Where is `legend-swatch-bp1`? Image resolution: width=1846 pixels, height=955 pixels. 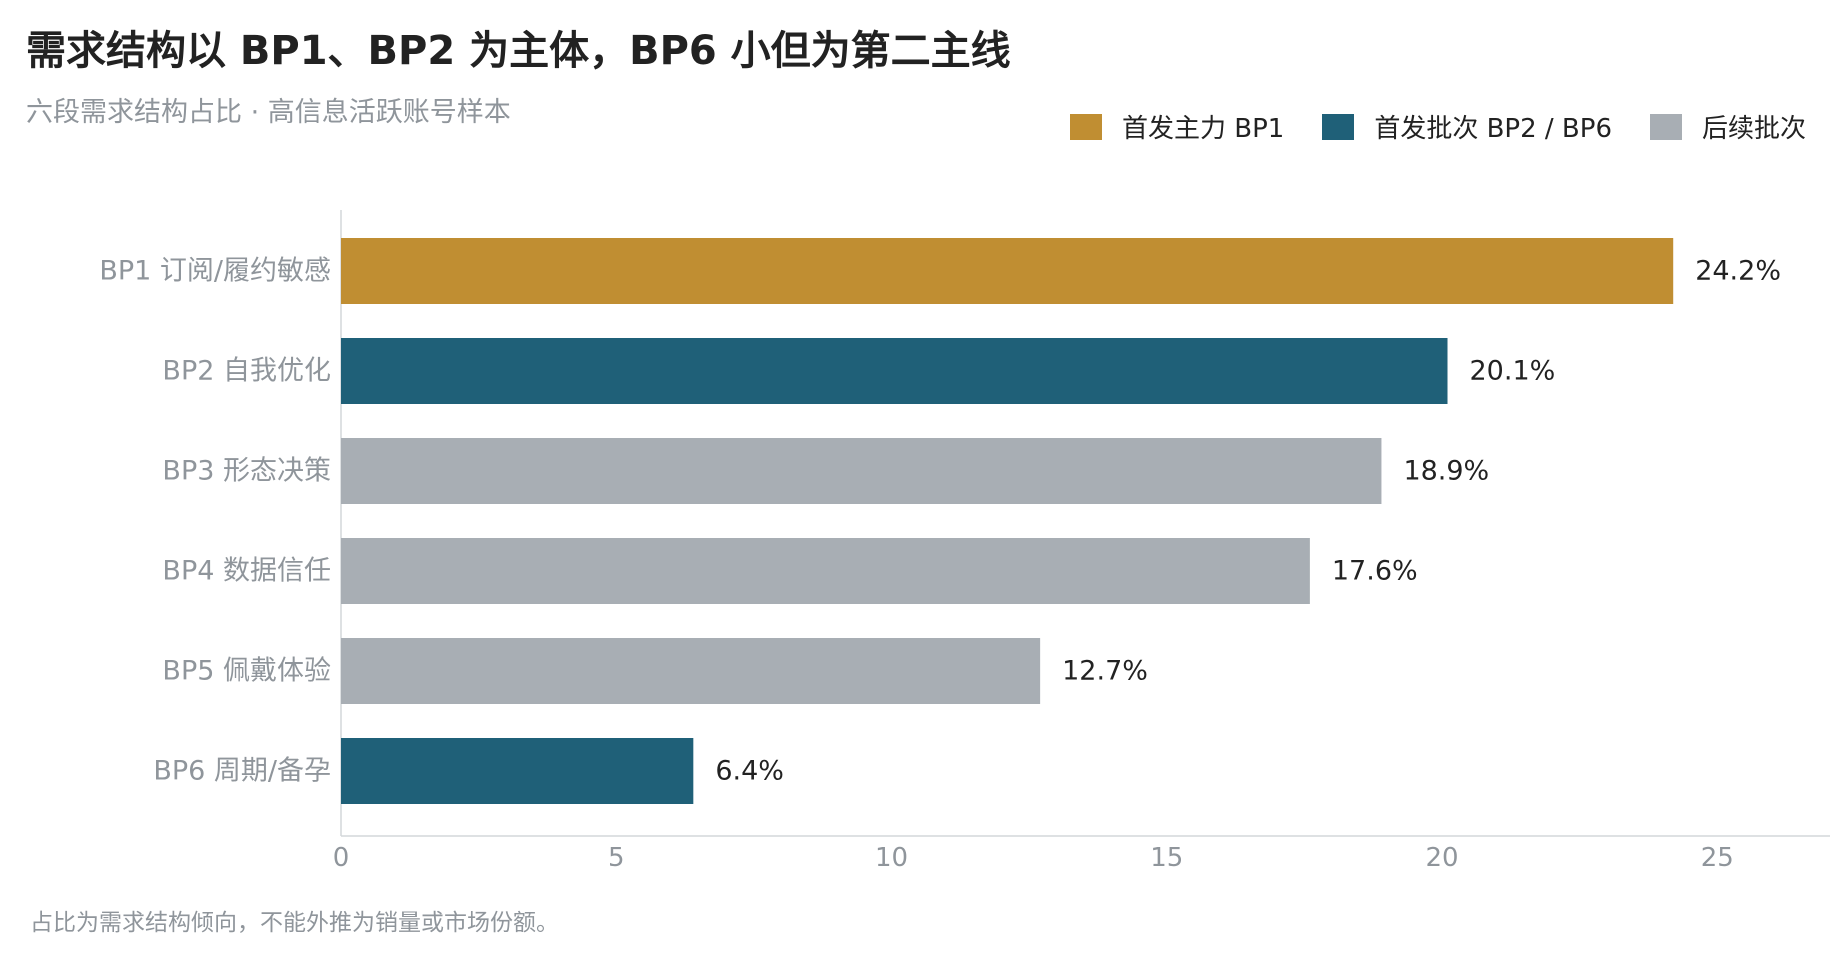
legend-swatch-bp1 is located at coordinates (1085, 126).